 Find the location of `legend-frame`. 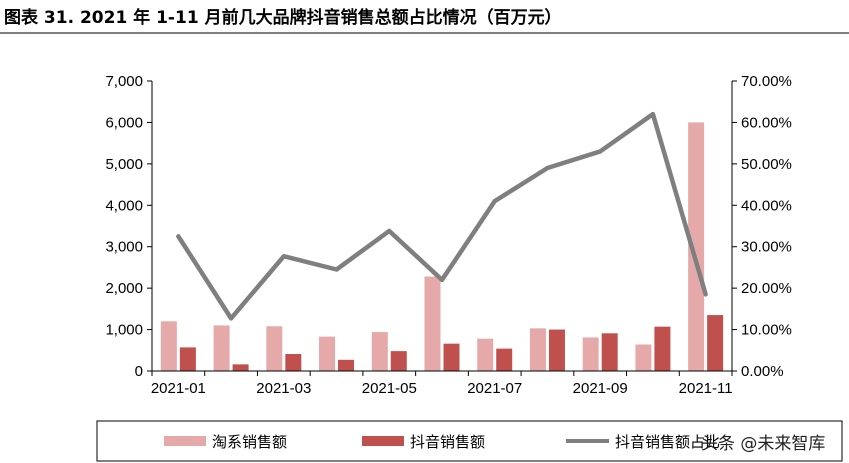

legend-frame is located at coordinates (469, 441).